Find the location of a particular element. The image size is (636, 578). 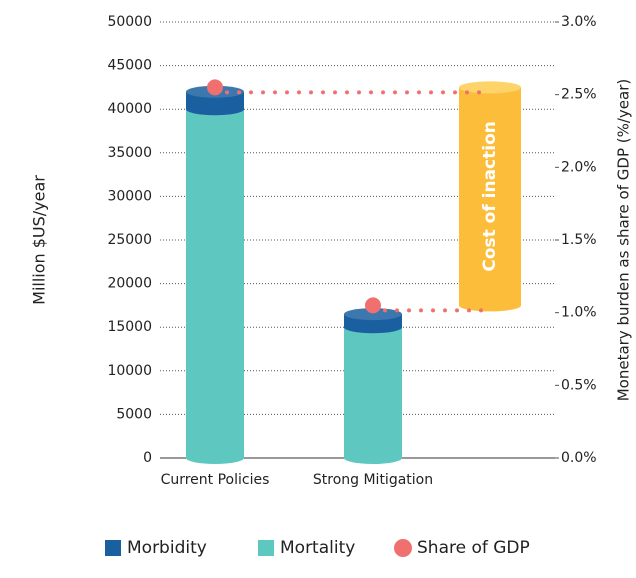

y-tick-label: 45000 is located at coordinates (129, 66).